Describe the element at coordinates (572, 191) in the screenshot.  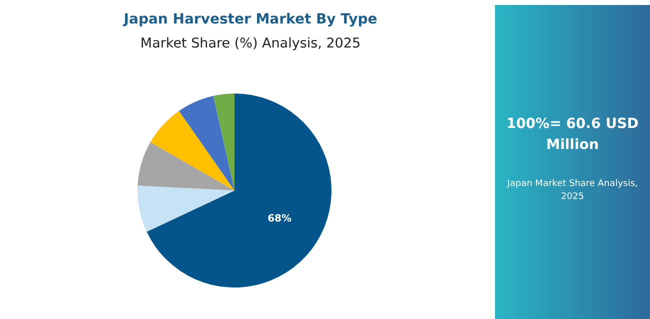
I see `text: Japan Market Share Analysis, 2025` at that location.